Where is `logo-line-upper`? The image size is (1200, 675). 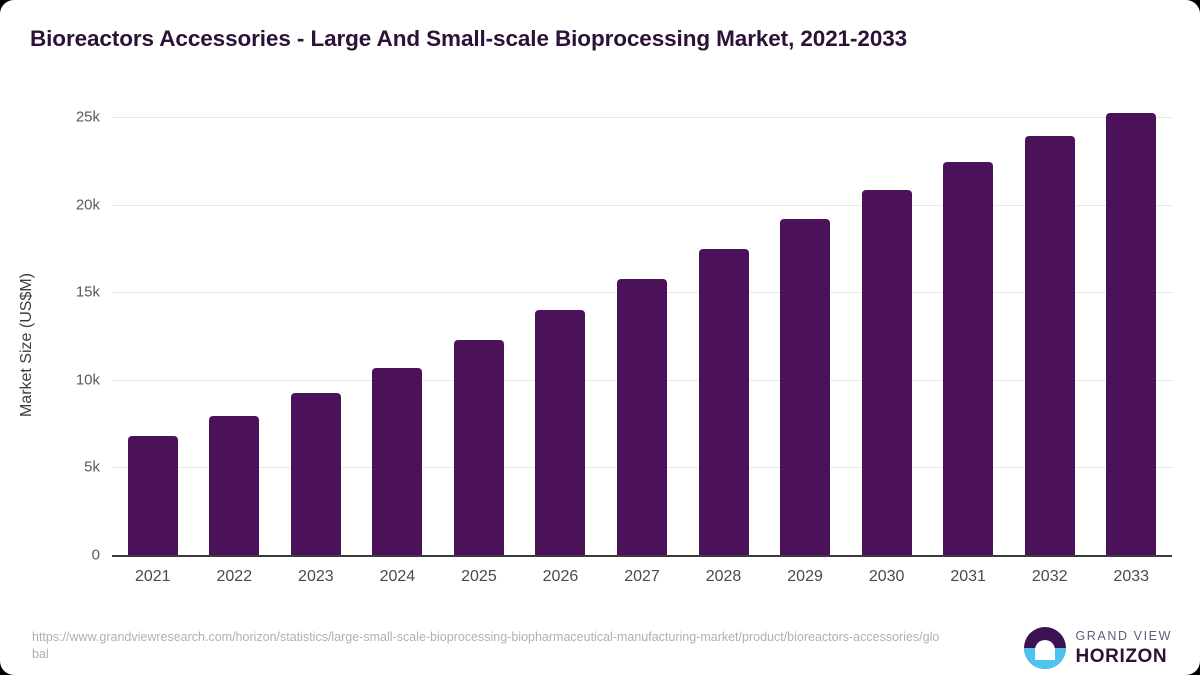 logo-line-upper is located at coordinates (1045, 653).